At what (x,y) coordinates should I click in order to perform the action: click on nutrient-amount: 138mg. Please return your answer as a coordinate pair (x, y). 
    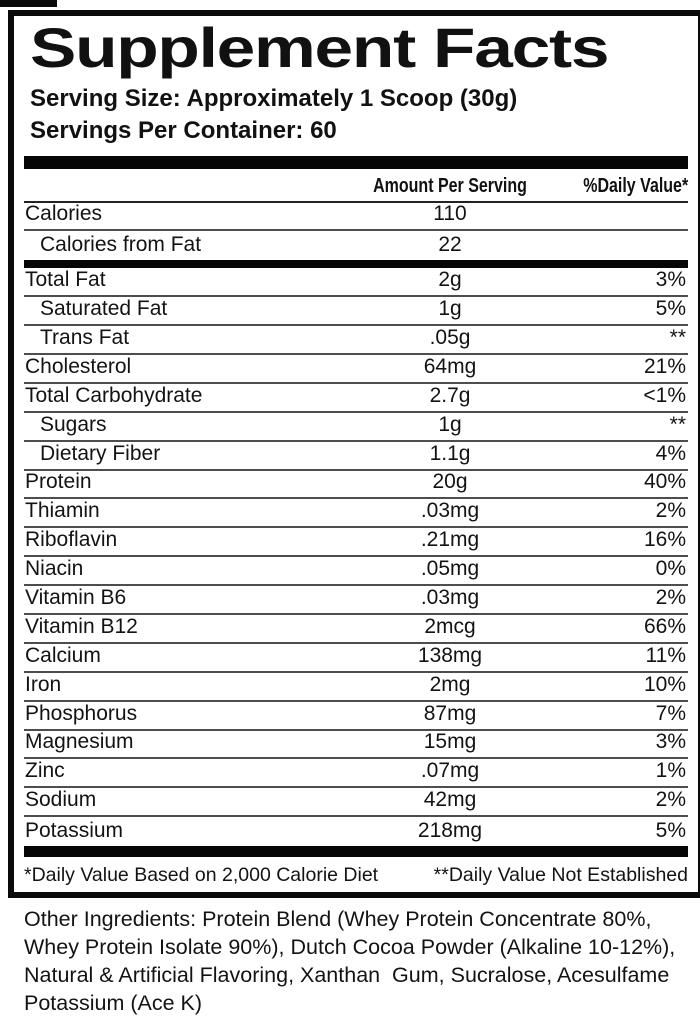
    Looking at the image, I should click on (450, 655).